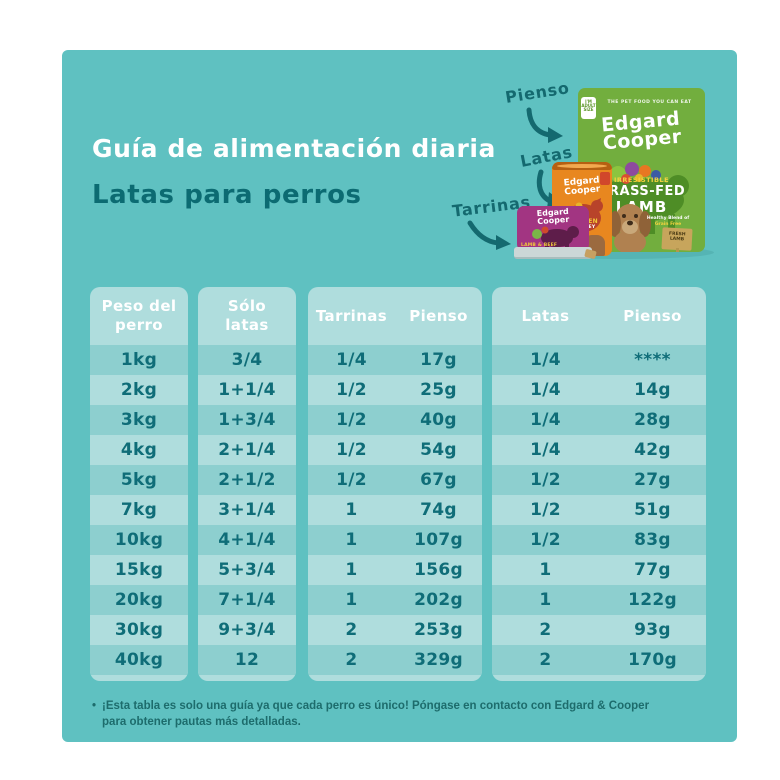 This screenshot has width=780, height=780. I want to click on column-header: Sólo, so click(247, 306).